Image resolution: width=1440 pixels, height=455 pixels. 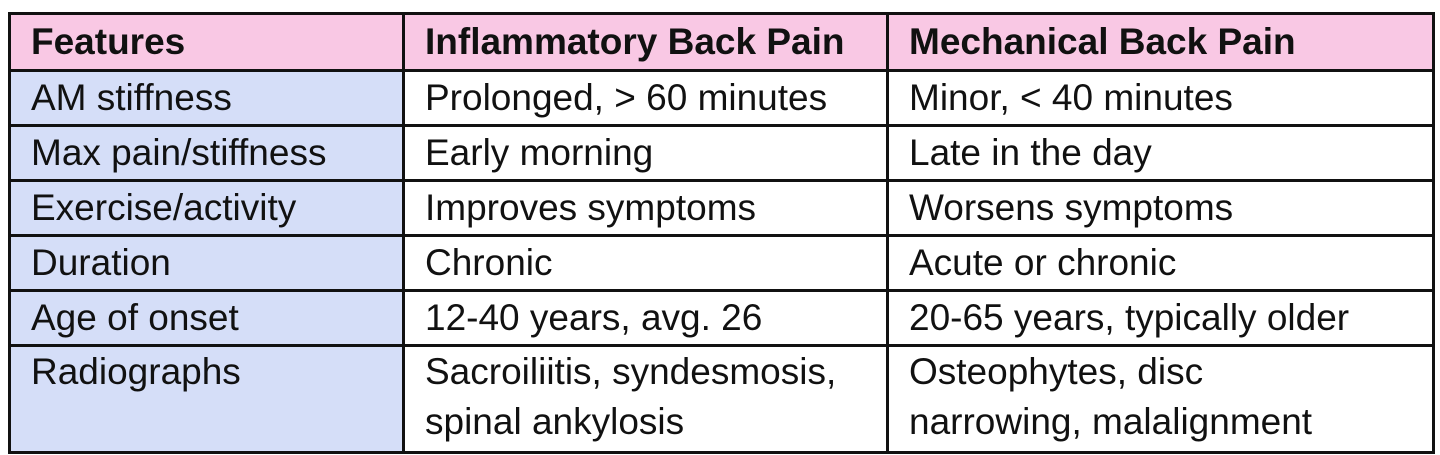 I want to click on inflammatory-cell: Prolonged, > 60 minutes, so click(x=645, y=98).